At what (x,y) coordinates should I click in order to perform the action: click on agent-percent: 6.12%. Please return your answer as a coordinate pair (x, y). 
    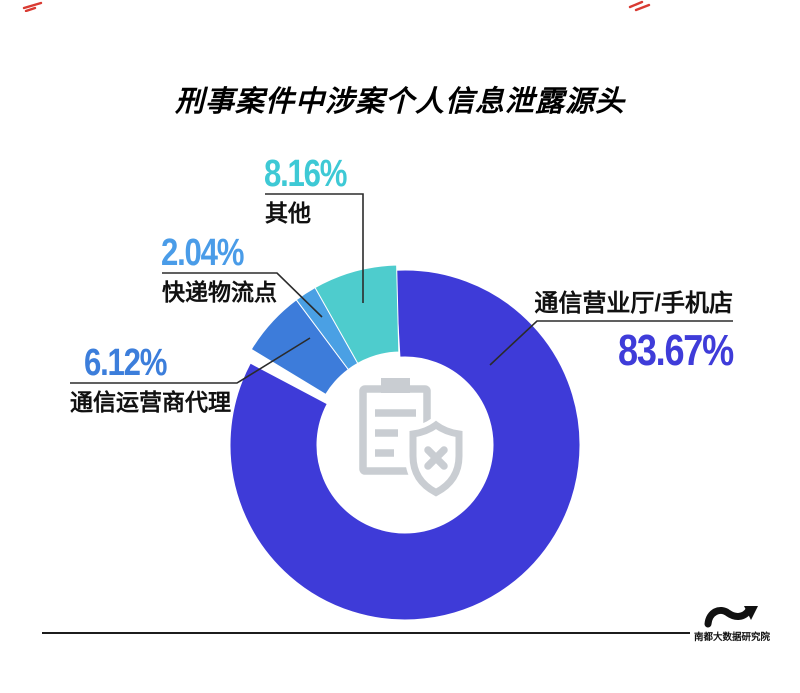
    Looking at the image, I should click on (125, 363).